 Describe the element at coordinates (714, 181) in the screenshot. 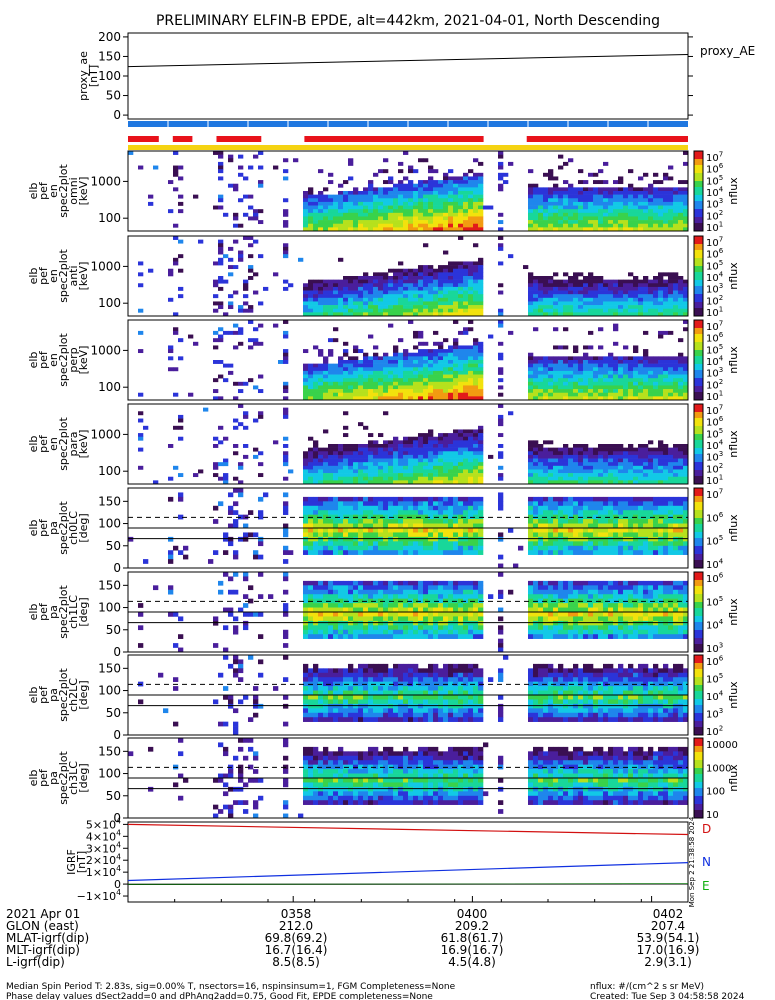

I see `pef-en-spec2plot-omni-colorbar-tick: 105` at that location.